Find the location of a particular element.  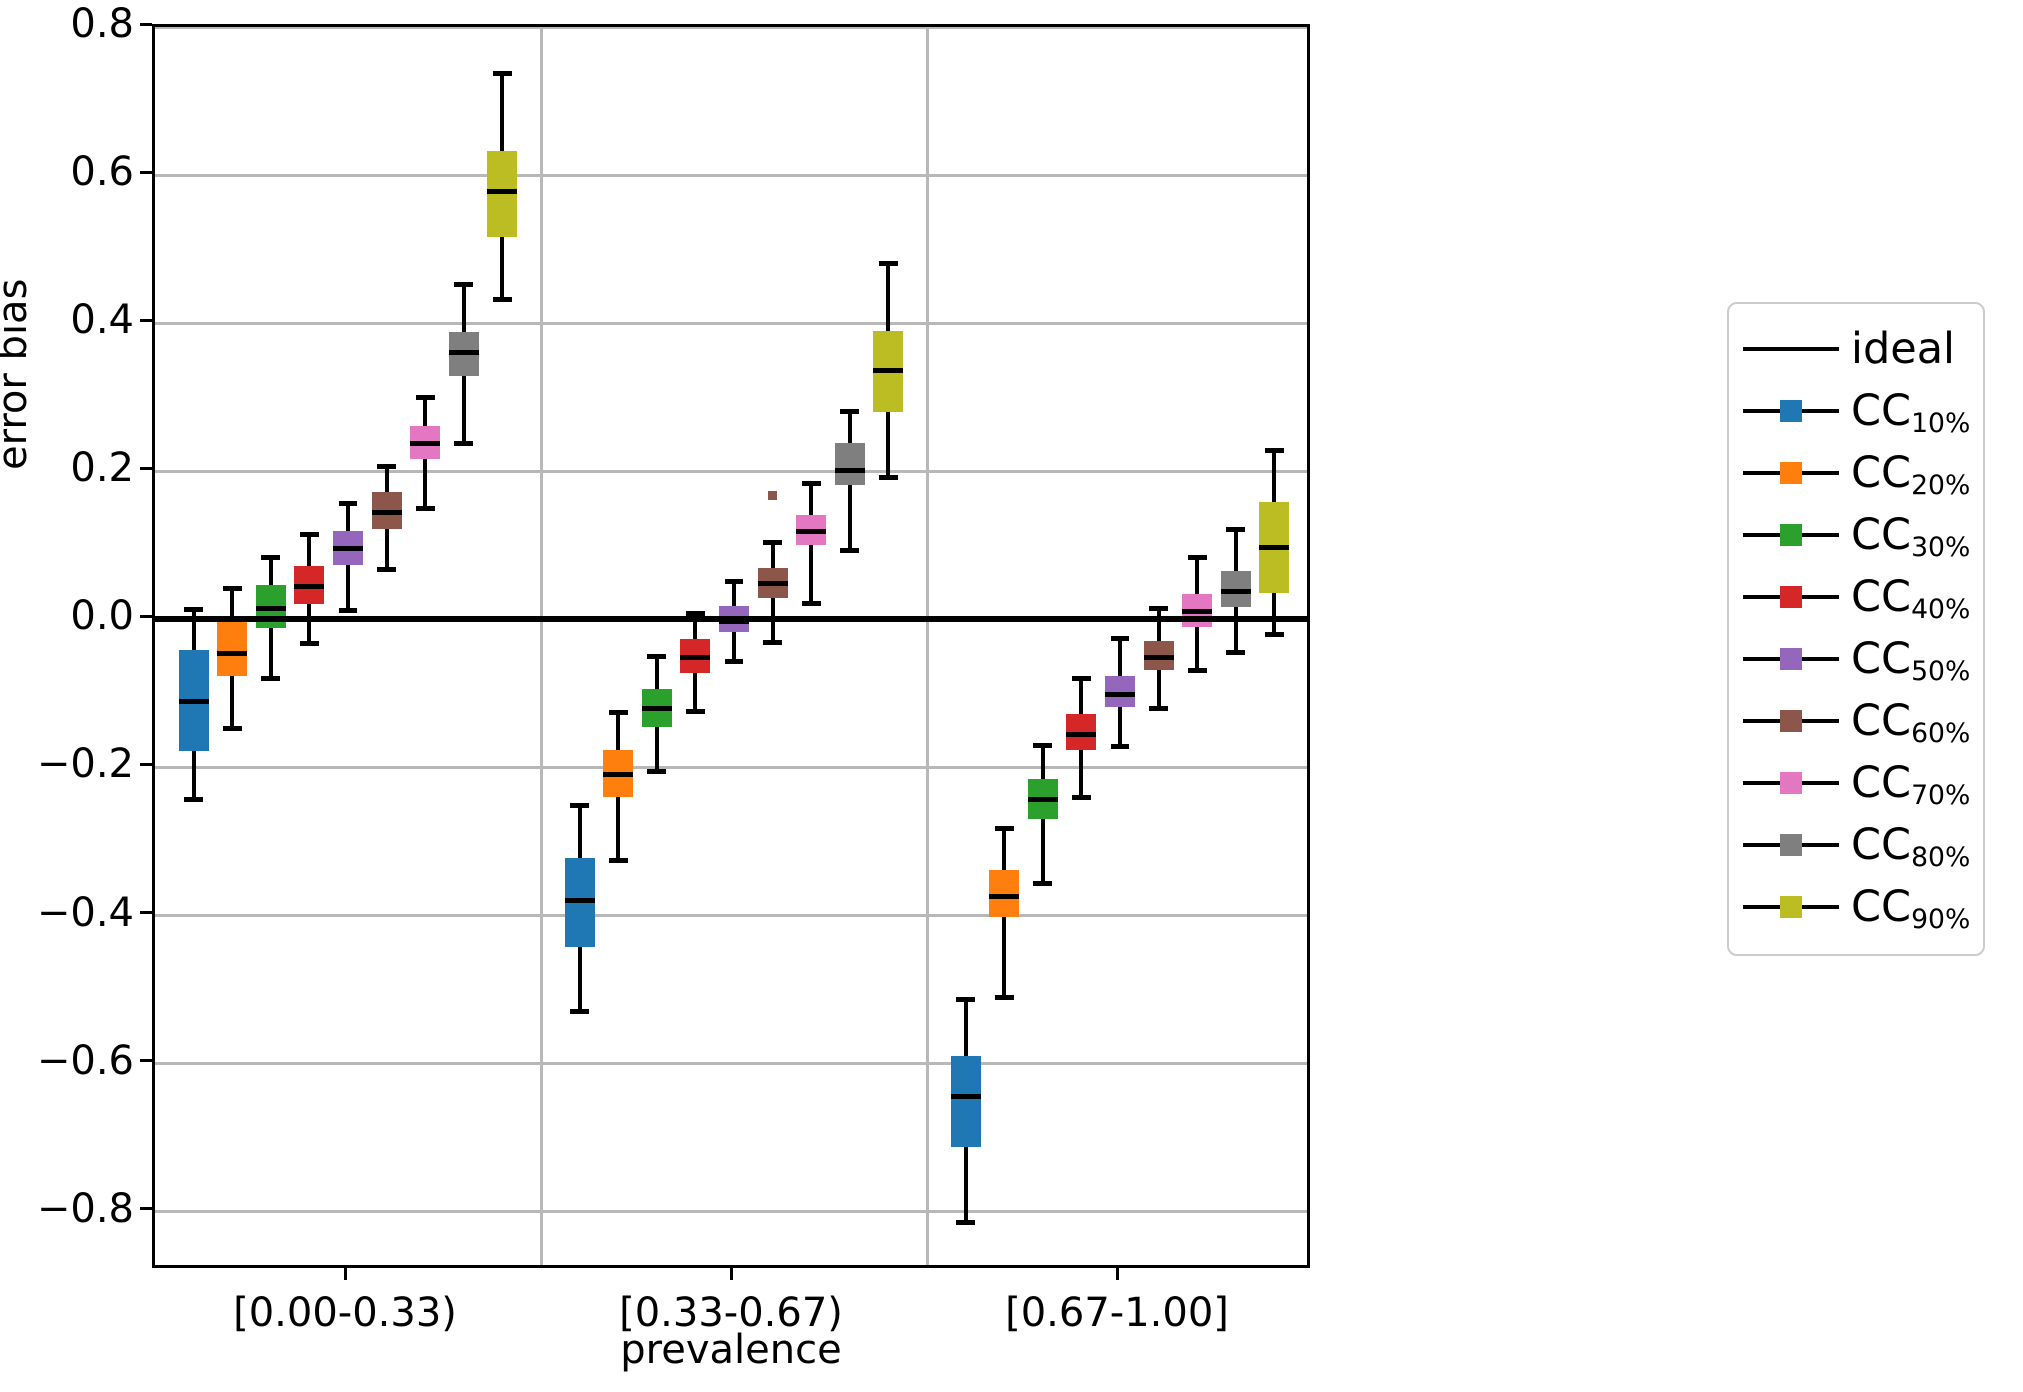

legend-item-ideal: ideal is located at coordinates (1856, 349).